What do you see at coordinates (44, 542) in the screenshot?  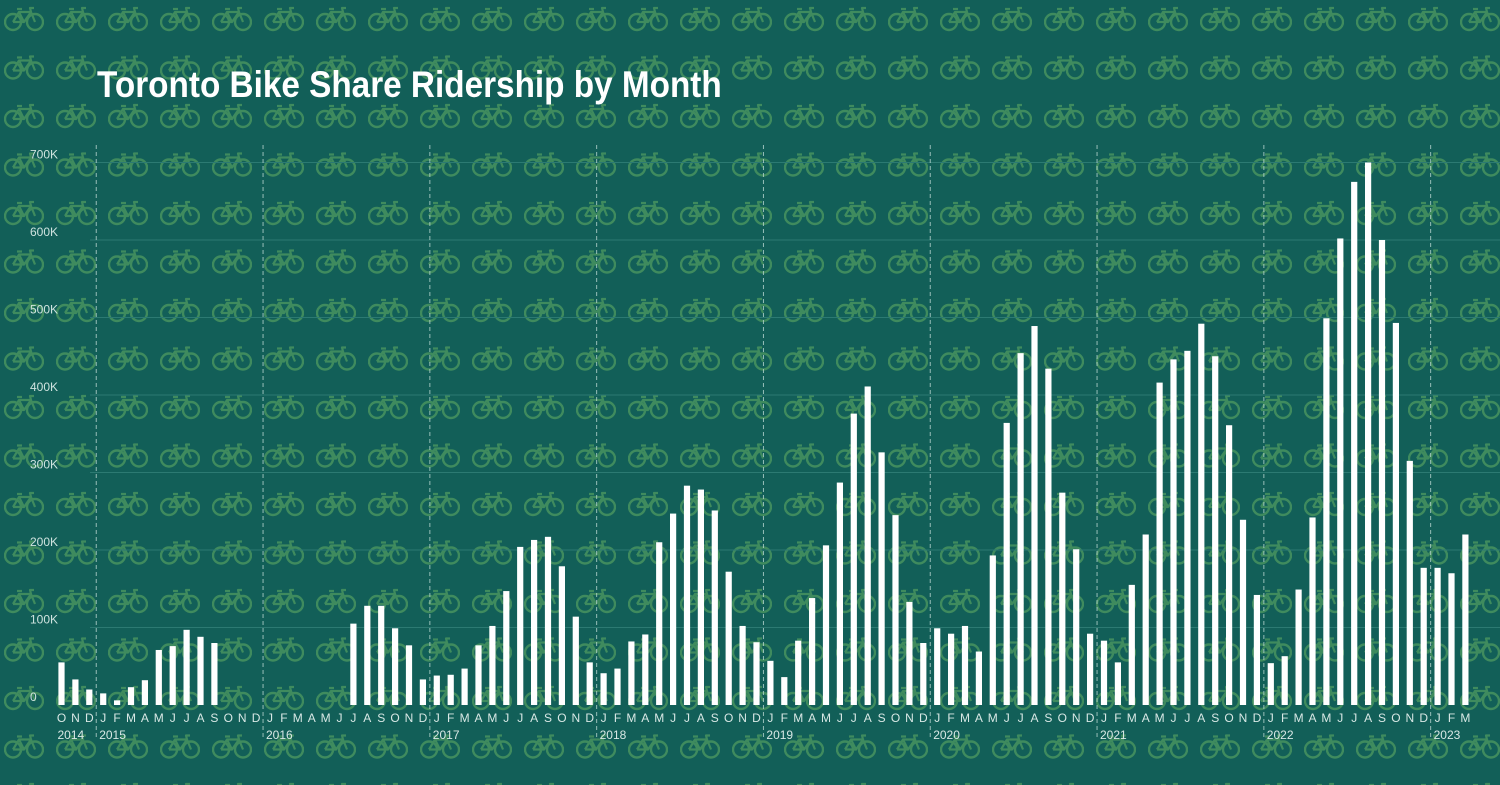 I see `y-tick-label: 200K` at bounding box center [44, 542].